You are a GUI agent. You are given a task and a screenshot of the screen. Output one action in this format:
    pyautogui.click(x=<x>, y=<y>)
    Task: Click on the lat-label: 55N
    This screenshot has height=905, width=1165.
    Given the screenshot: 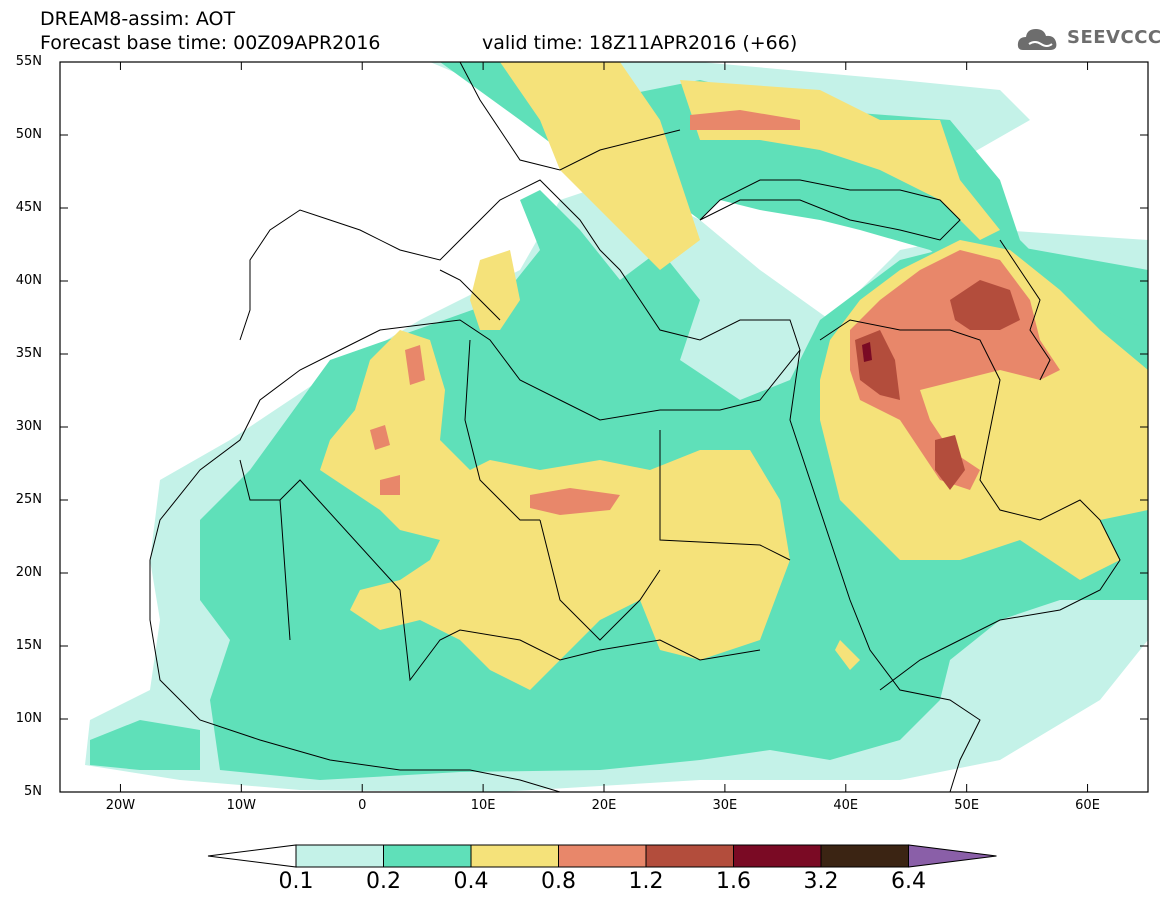 What is the action you would take?
    pyautogui.click(x=28, y=61)
    